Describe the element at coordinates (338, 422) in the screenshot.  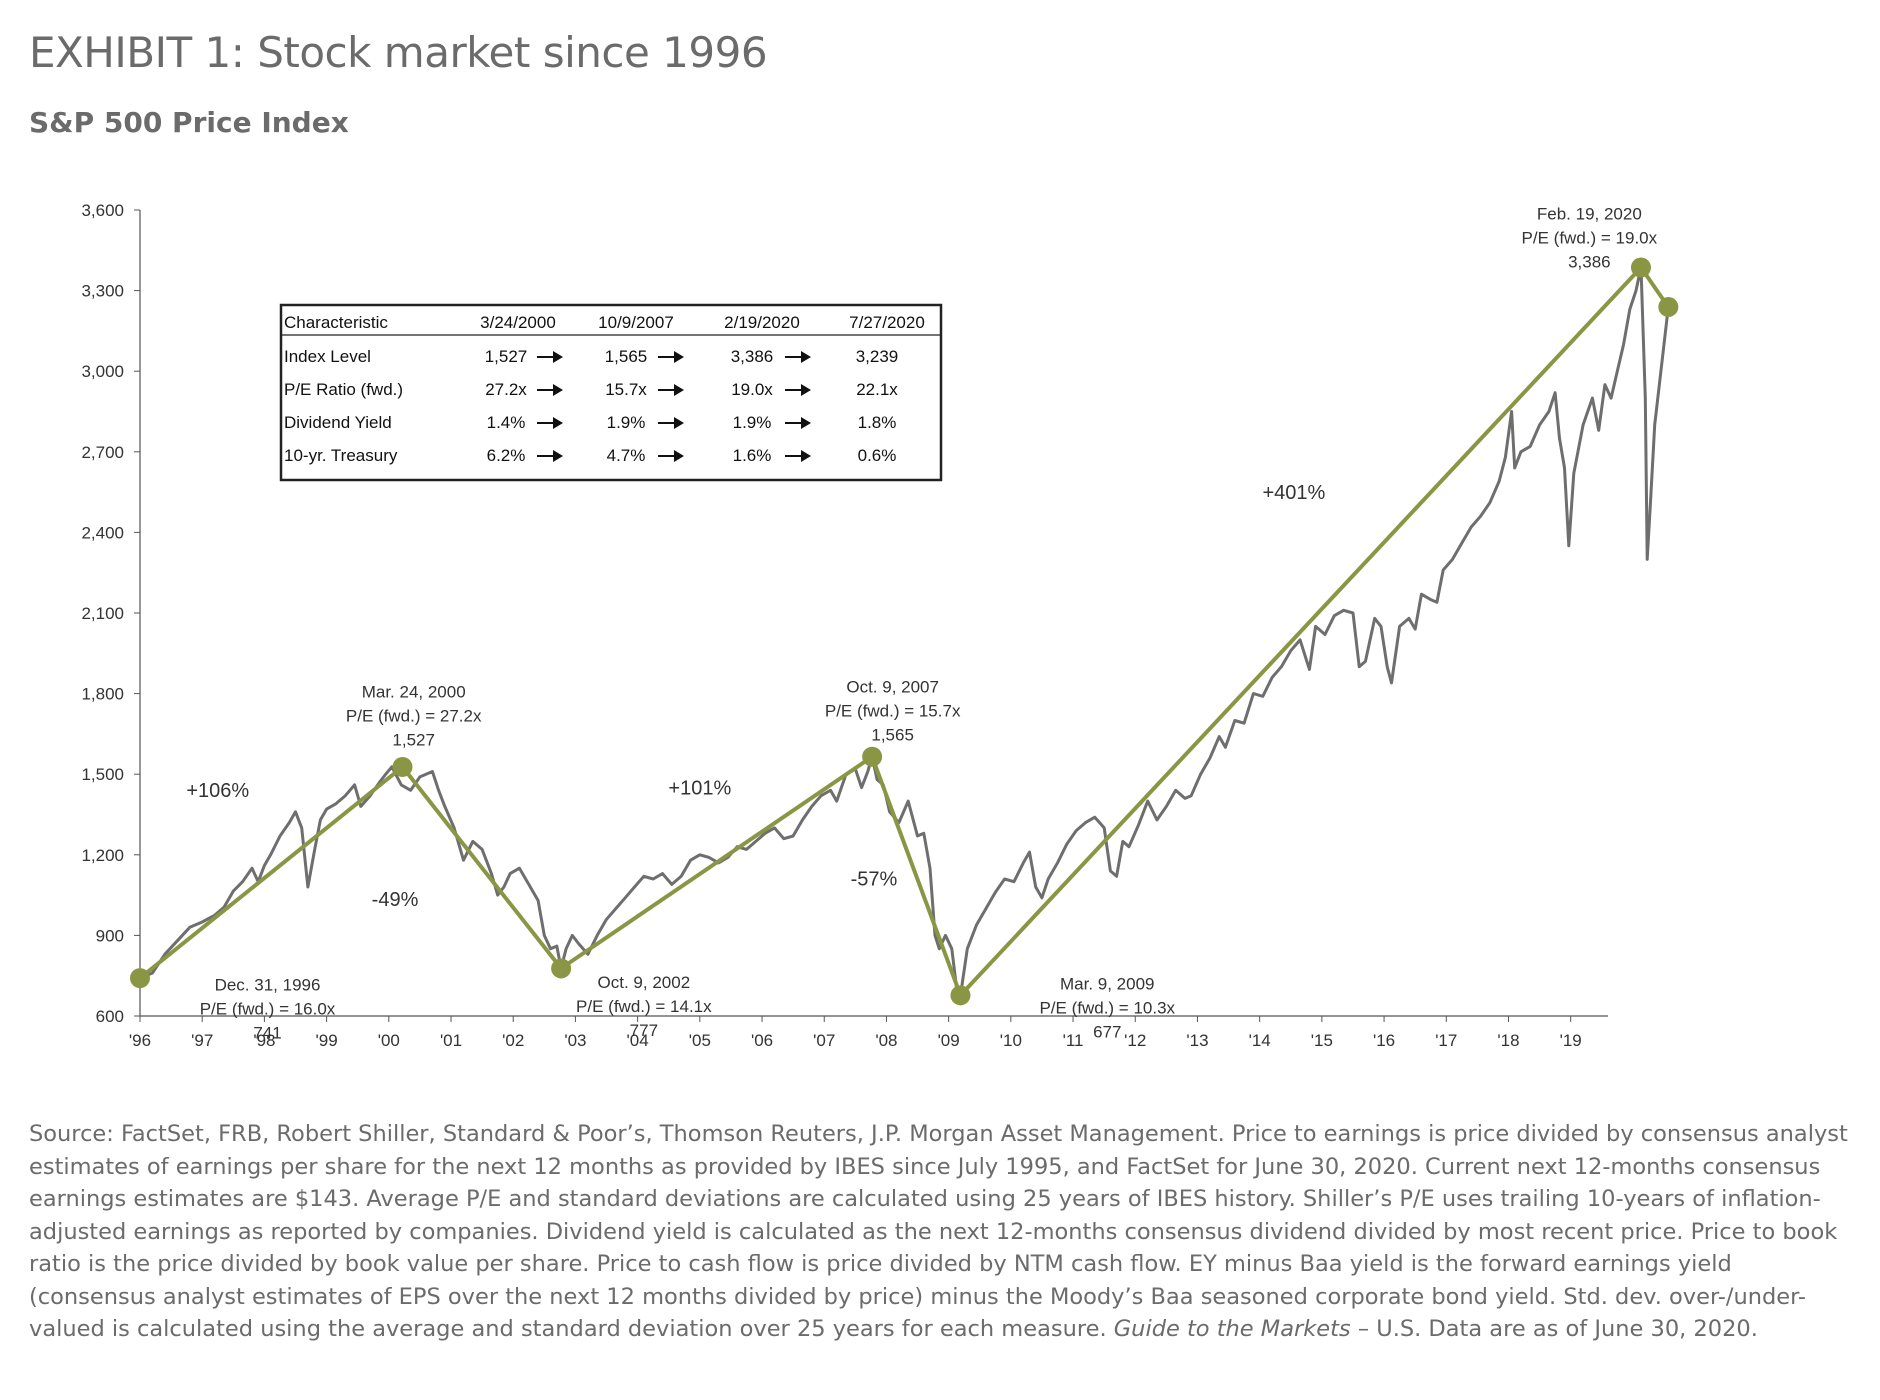
I see `table-row-label: Dividend Yield` at that location.